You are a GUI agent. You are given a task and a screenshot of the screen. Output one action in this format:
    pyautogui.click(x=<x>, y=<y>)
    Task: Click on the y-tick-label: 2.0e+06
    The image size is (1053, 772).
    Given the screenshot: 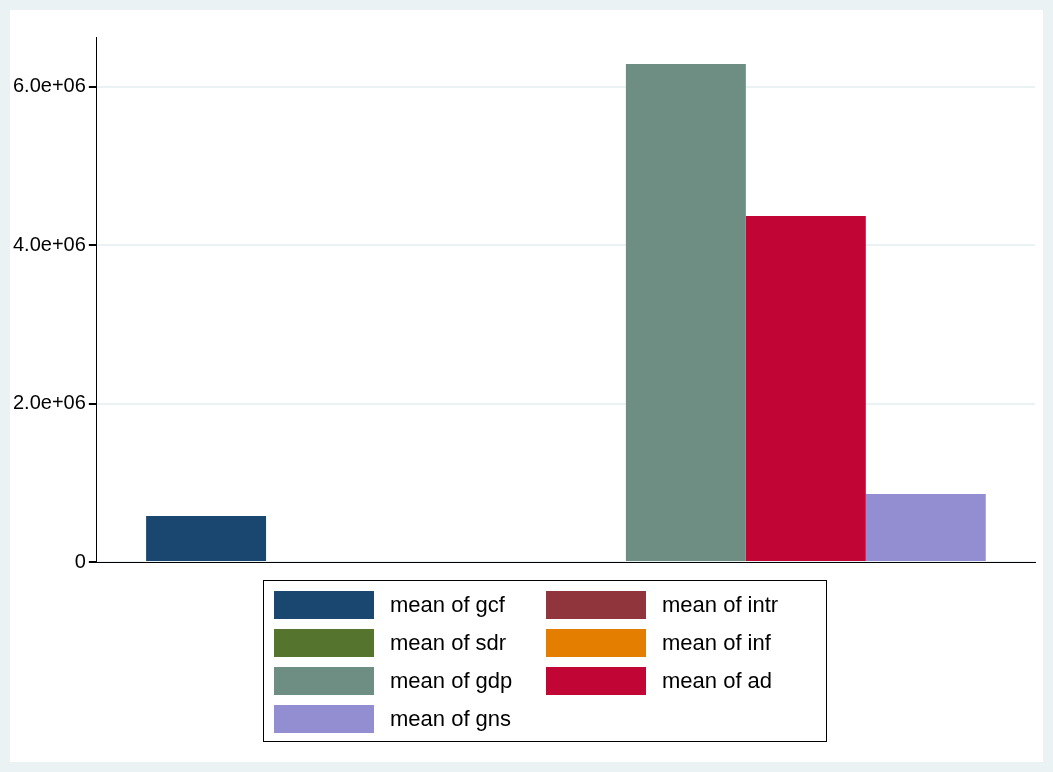 What is the action you would take?
    pyautogui.click(x=49, y=402)
    